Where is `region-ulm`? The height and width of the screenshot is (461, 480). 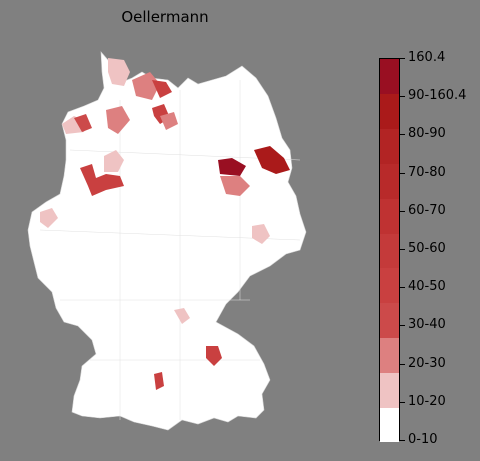 region-ulm is located at coordinates (159, 381).